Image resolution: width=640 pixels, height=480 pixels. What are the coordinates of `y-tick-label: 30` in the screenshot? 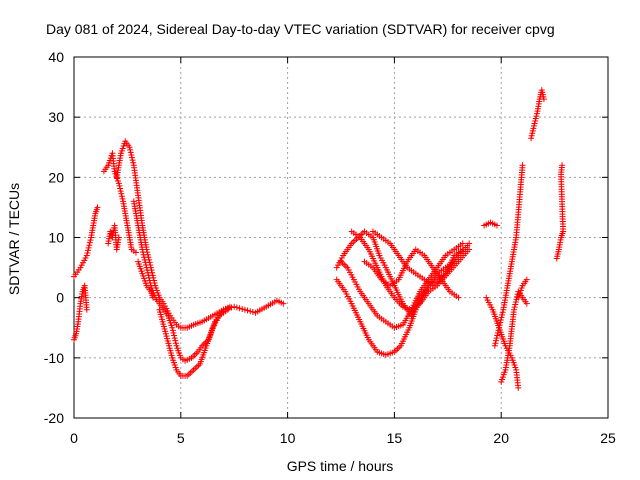 It's located at (56, 117).